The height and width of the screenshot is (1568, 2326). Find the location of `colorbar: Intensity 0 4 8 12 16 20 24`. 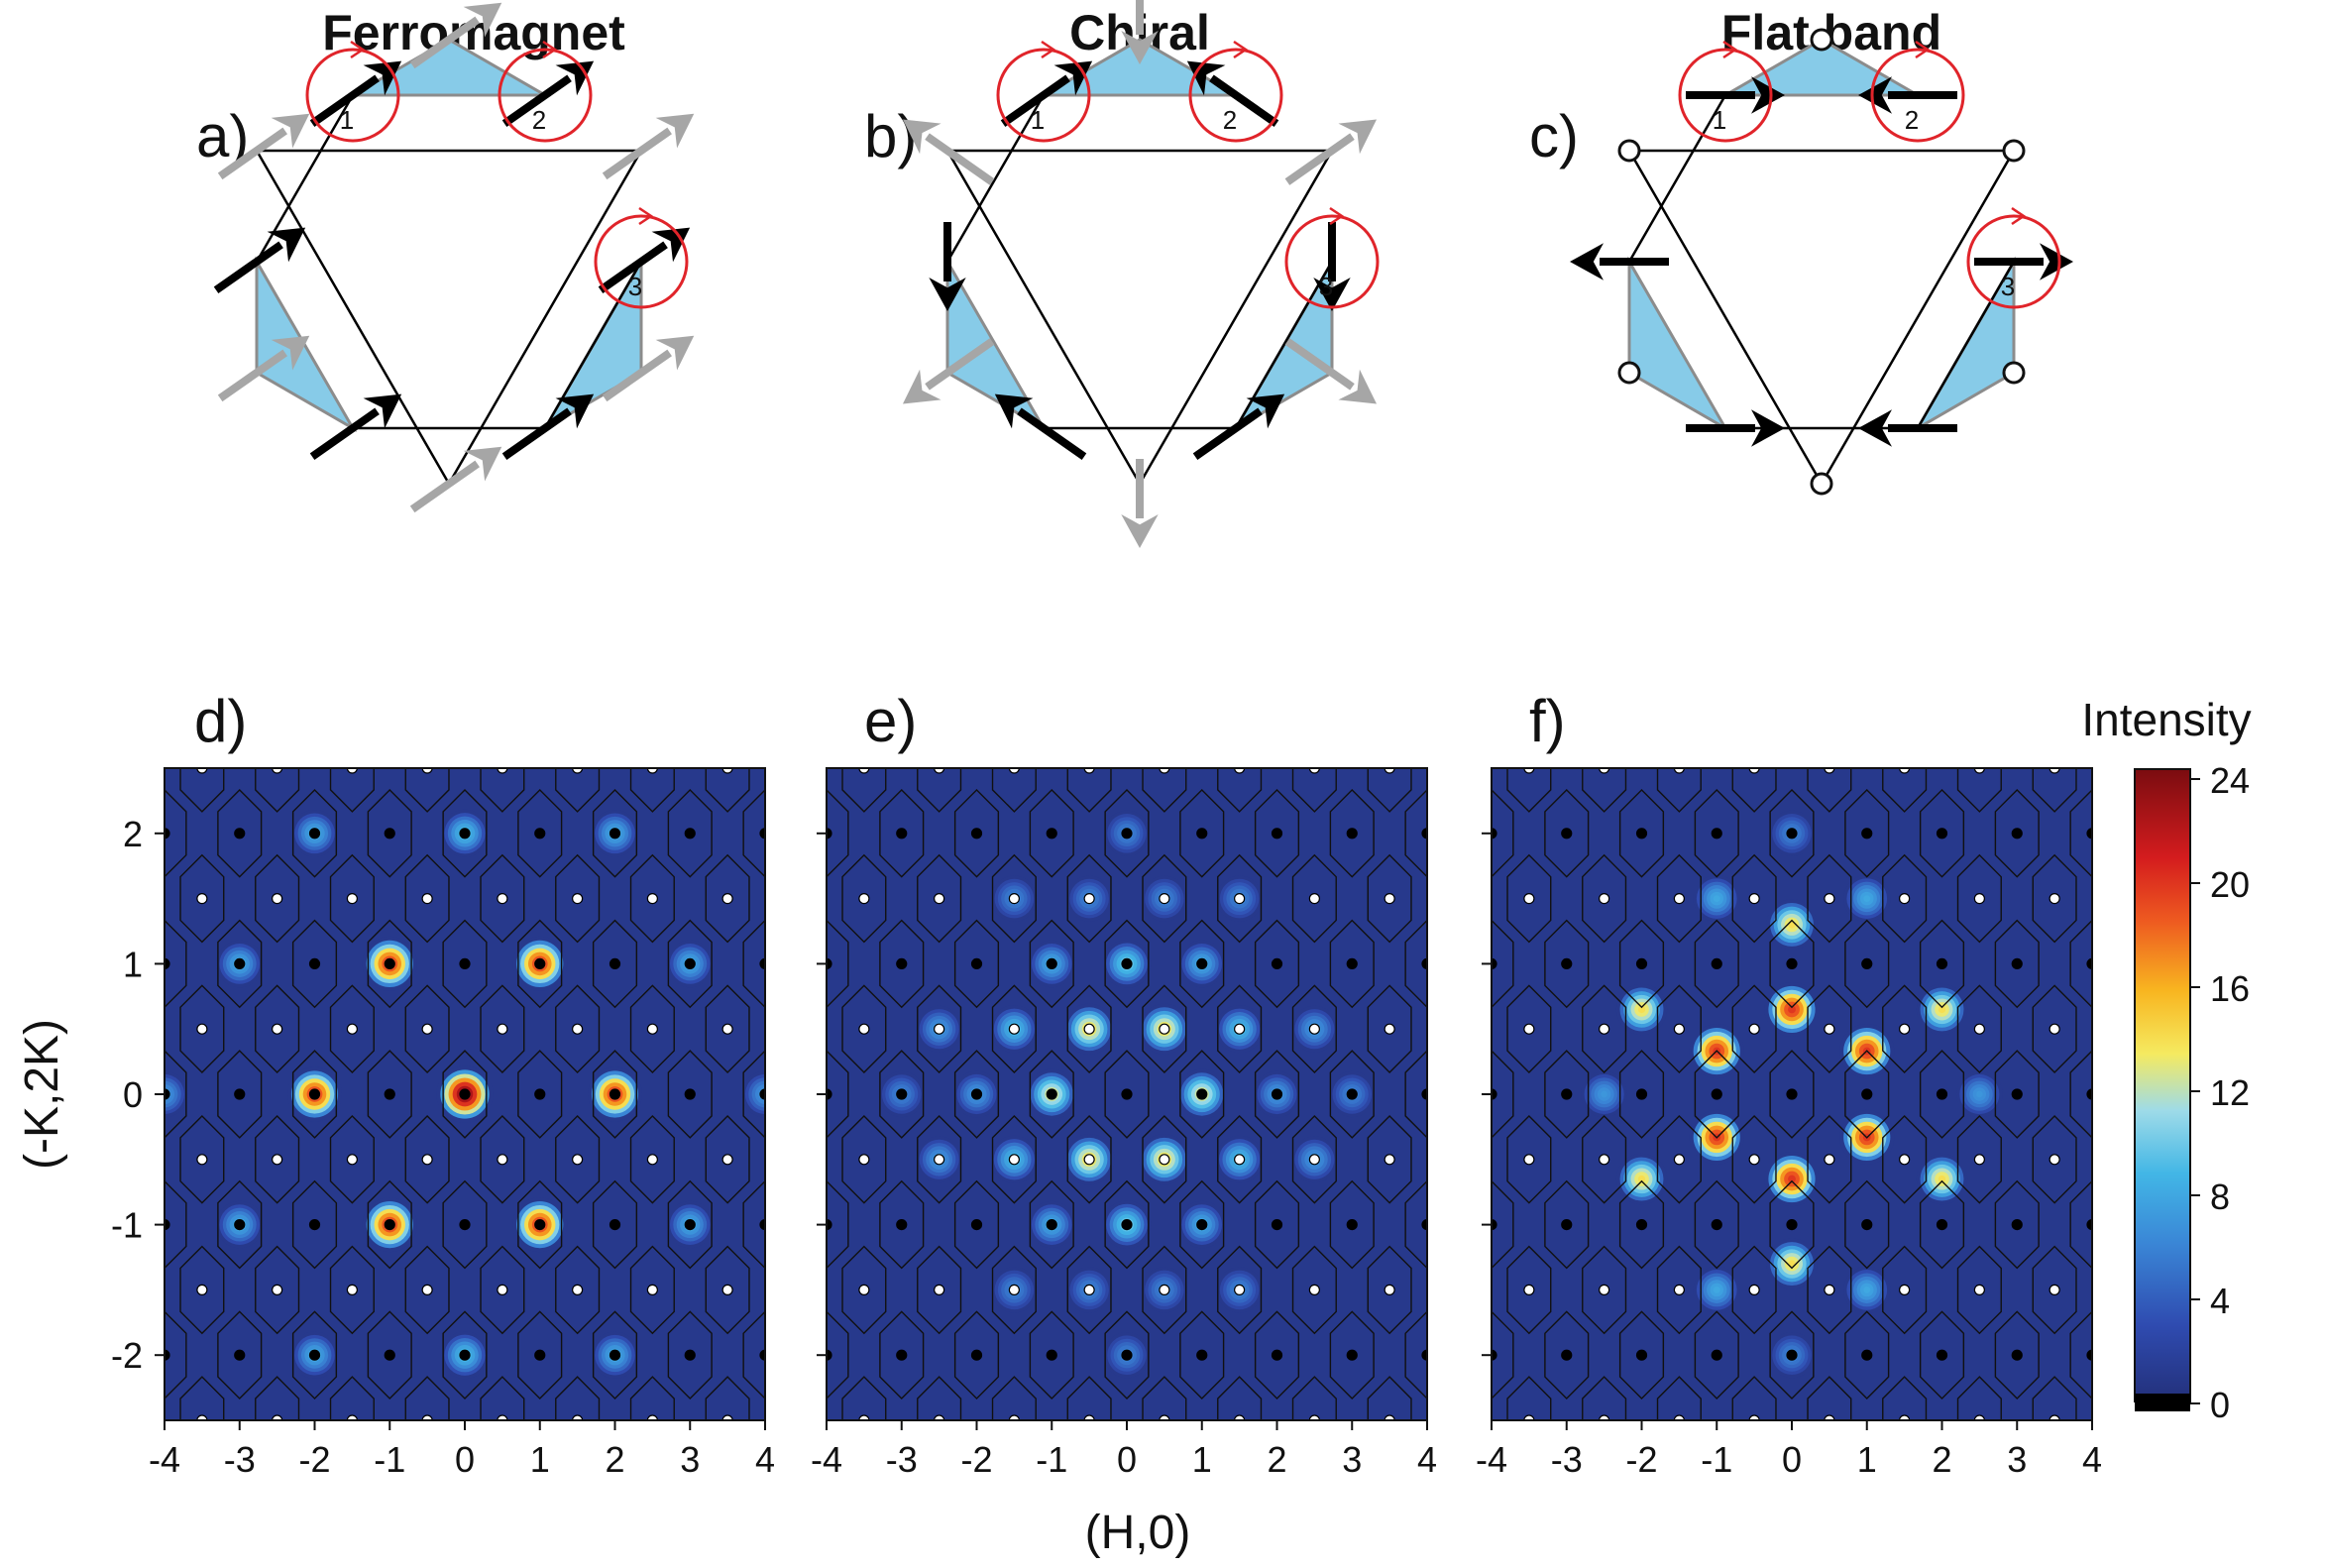

colorbar: Intensity 0 4 8 12 16 20 24 is located at coordinates (2166, 1059).